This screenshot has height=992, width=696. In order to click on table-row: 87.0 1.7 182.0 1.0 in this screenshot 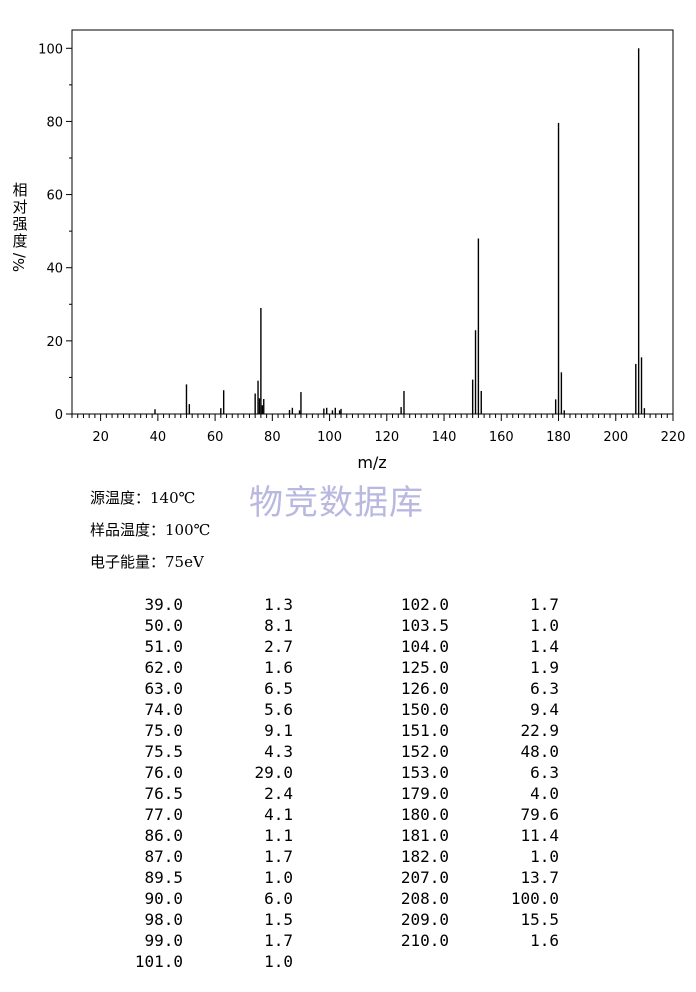, I will do `click(348, 856)`.